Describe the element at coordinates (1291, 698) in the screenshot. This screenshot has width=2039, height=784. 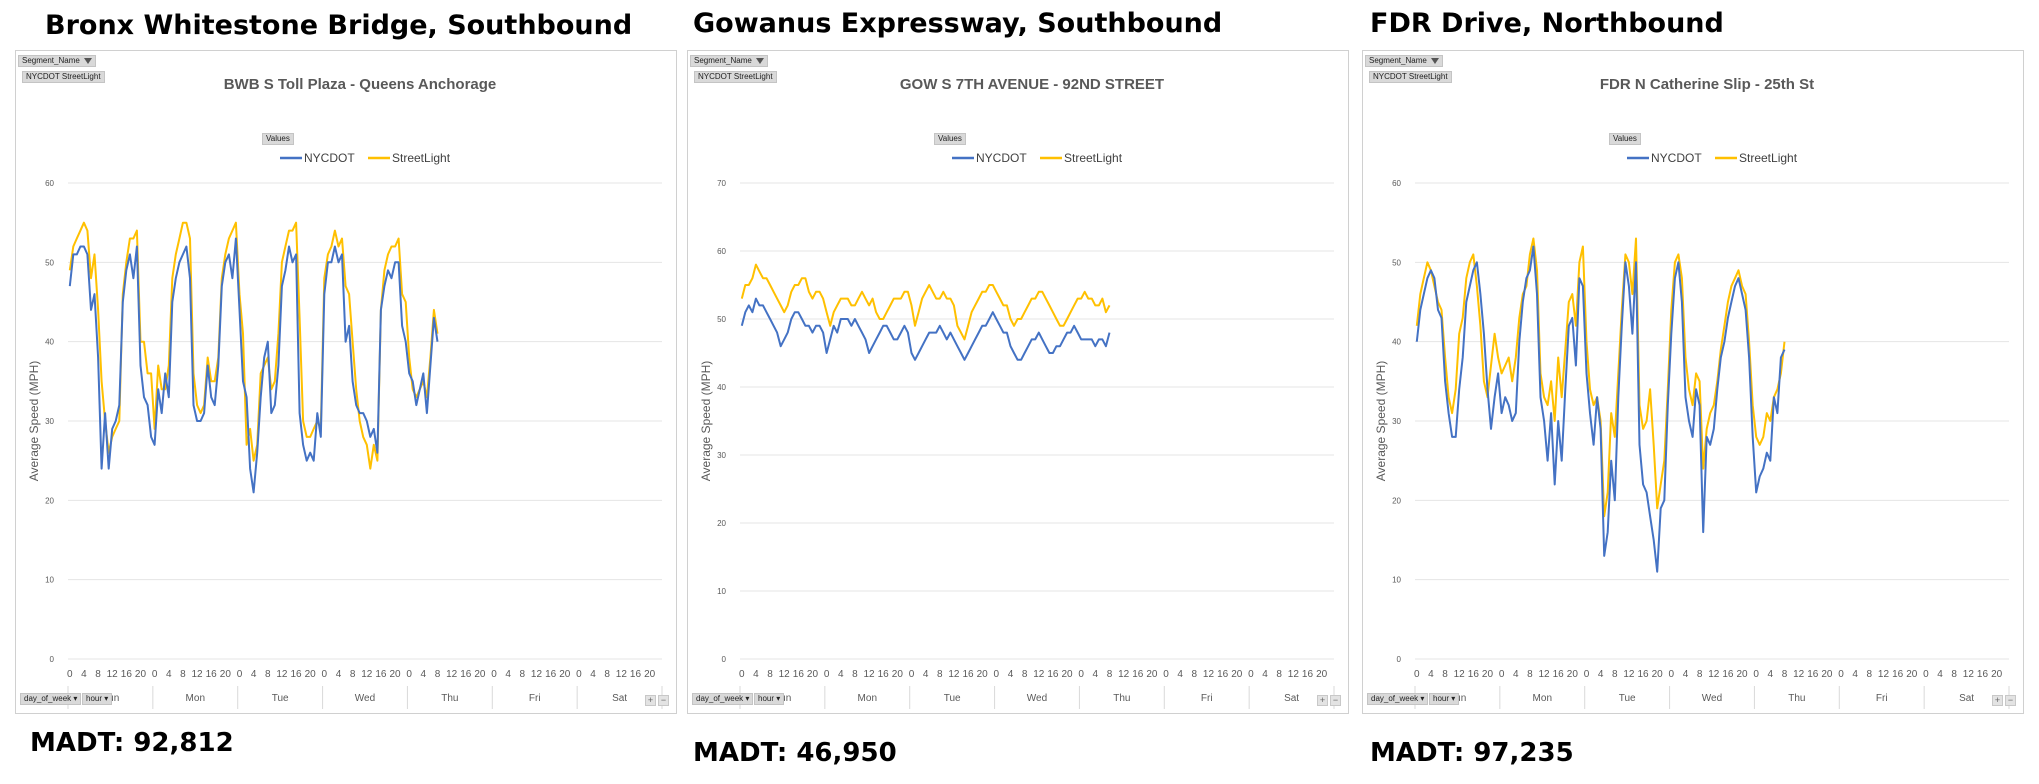
I see `day-label: Sat` at that location.